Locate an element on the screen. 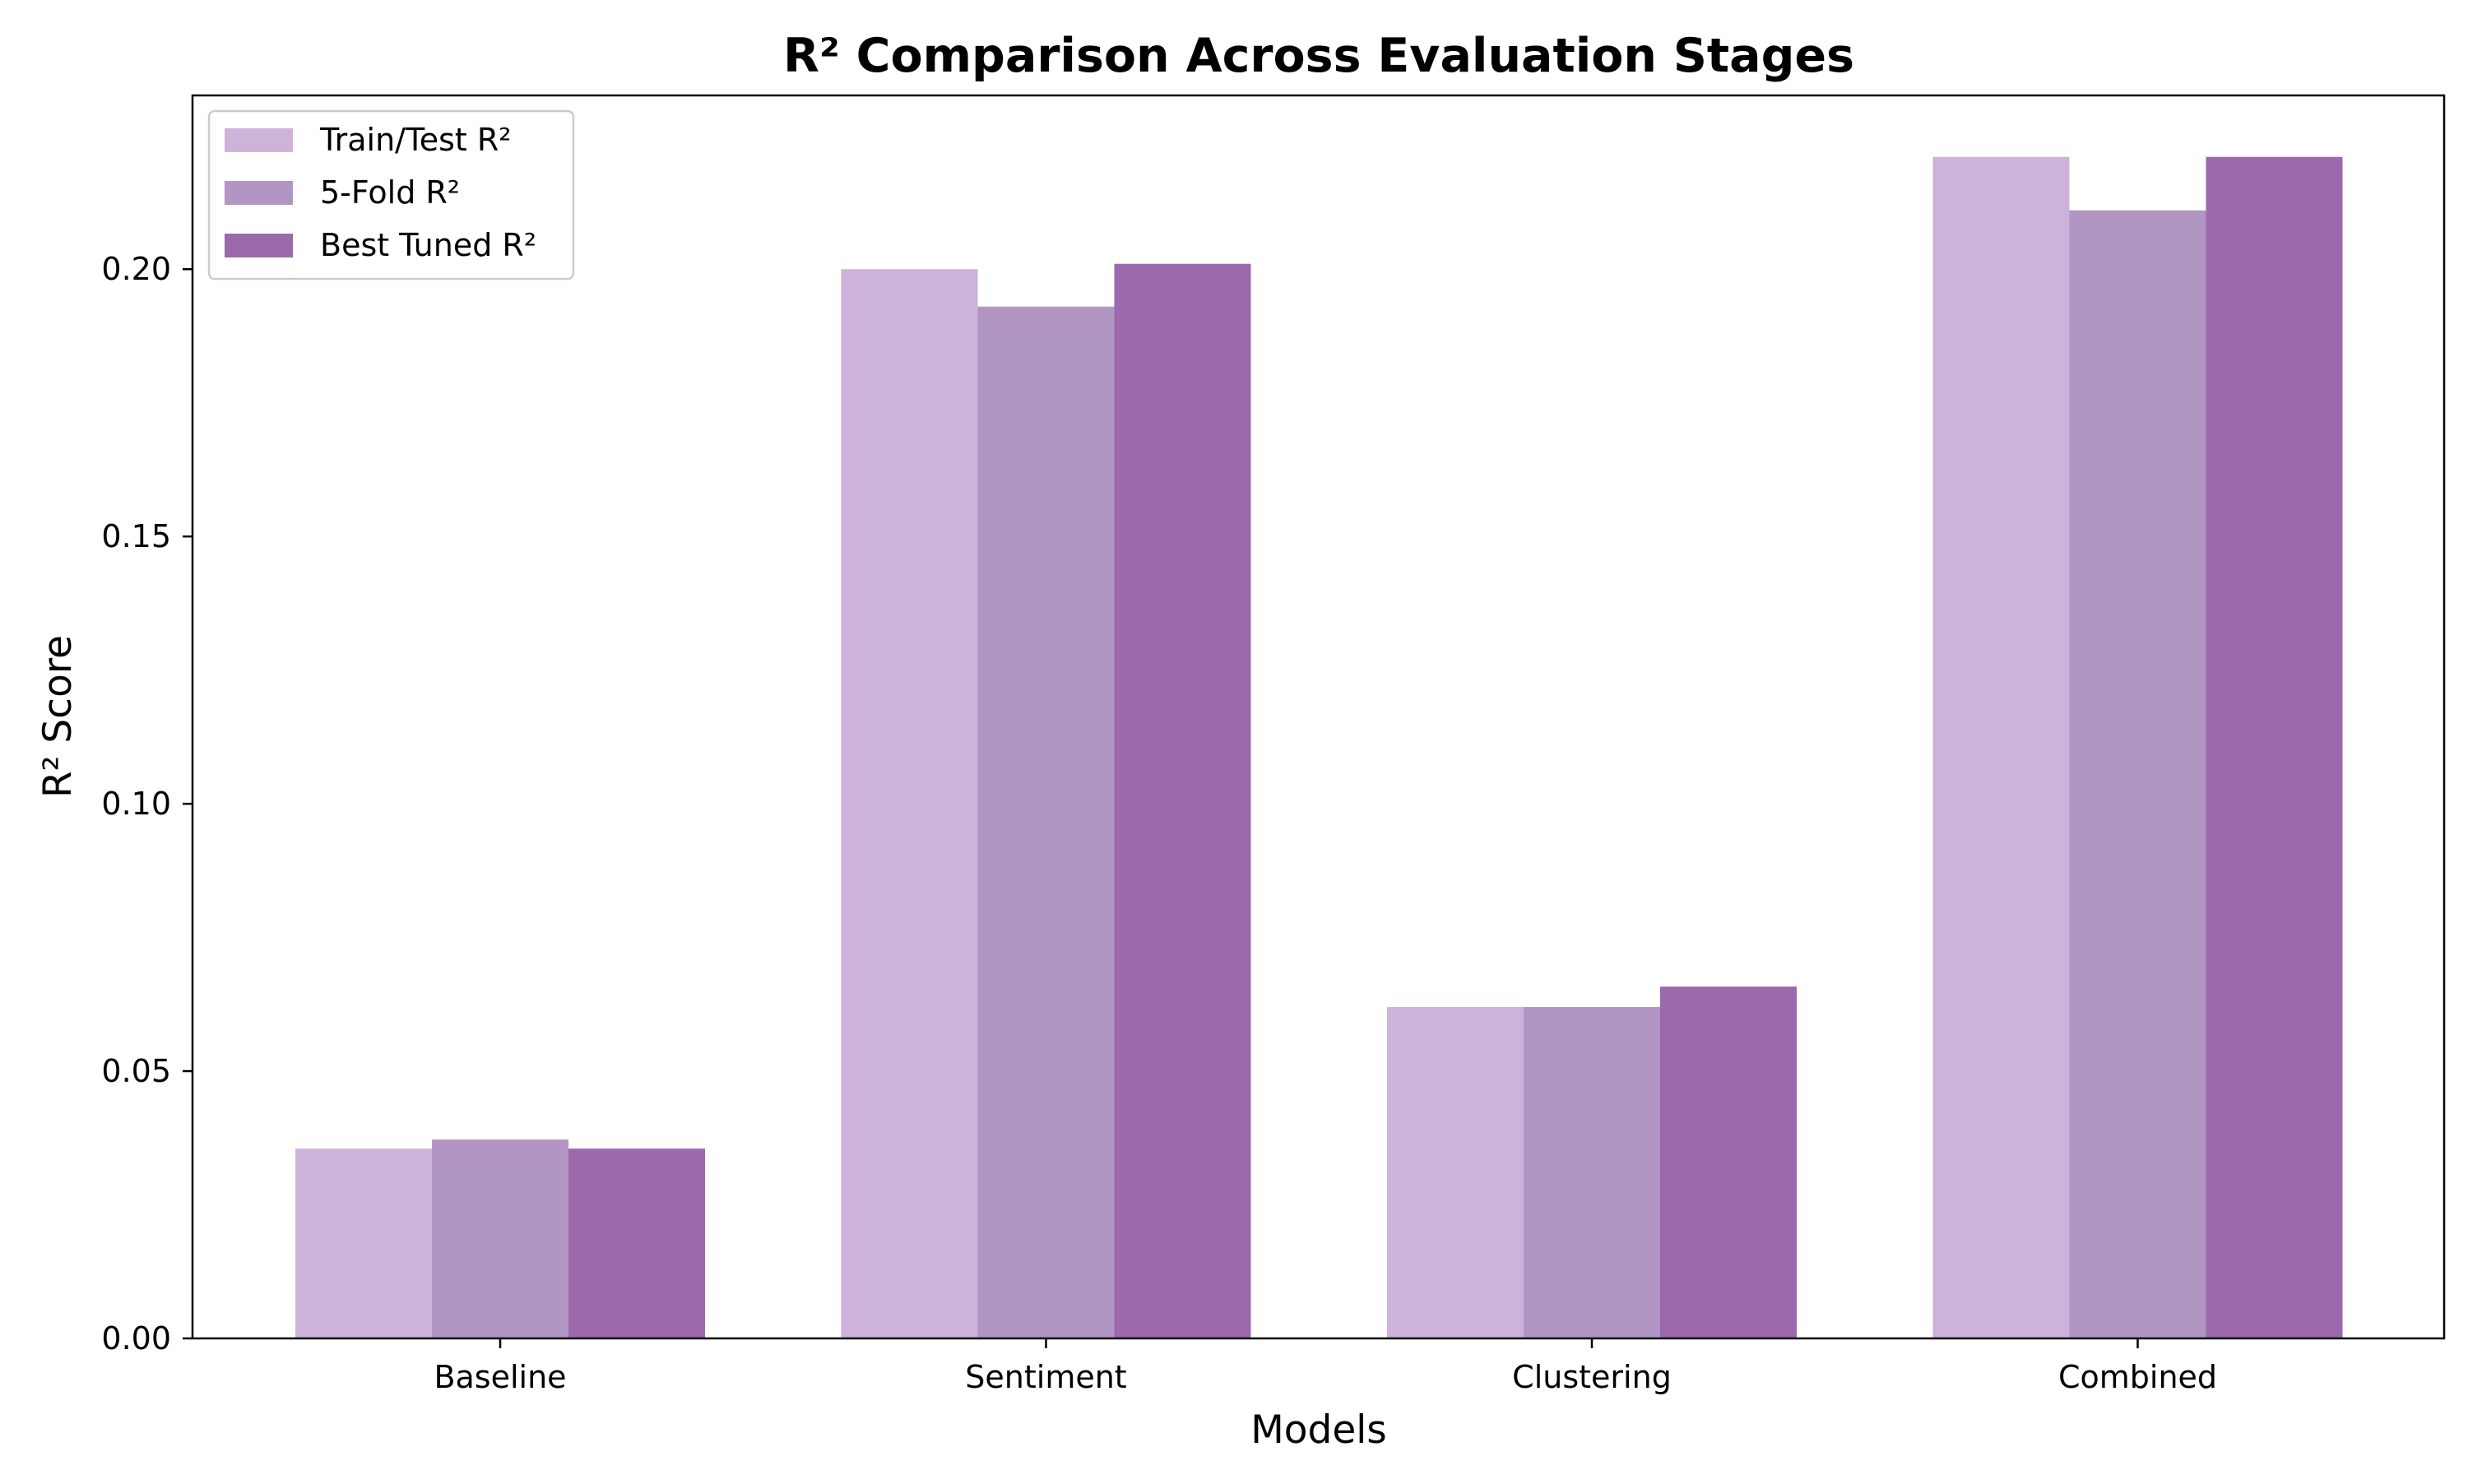  x-axis-label: Models is located at coordinates (1318, 1430).